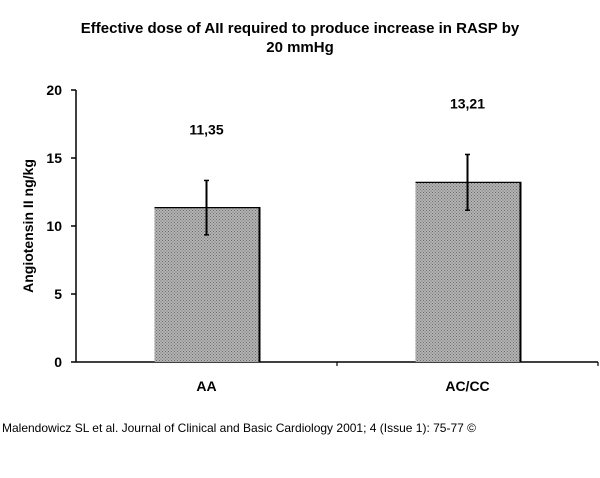 This screenshot has height=478, width=600. I want to click on value-label-0: 11,35, so click(206, 129).